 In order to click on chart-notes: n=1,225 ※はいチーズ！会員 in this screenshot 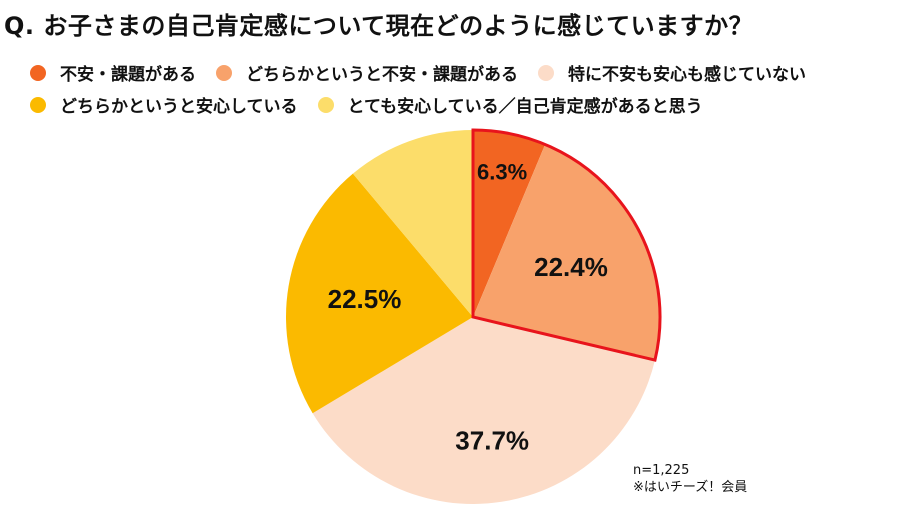, I will do `click(690, 479)`.